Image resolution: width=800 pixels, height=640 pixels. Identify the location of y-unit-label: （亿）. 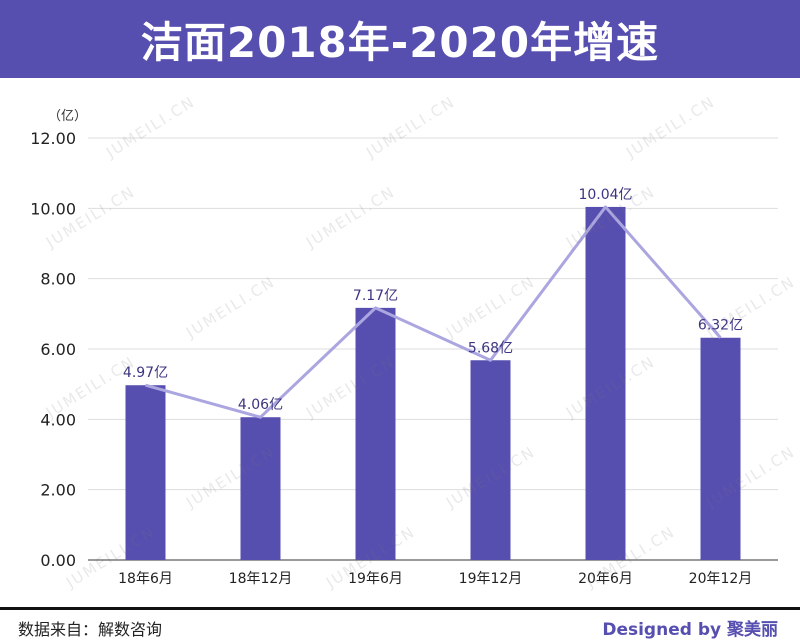
(67, 116).